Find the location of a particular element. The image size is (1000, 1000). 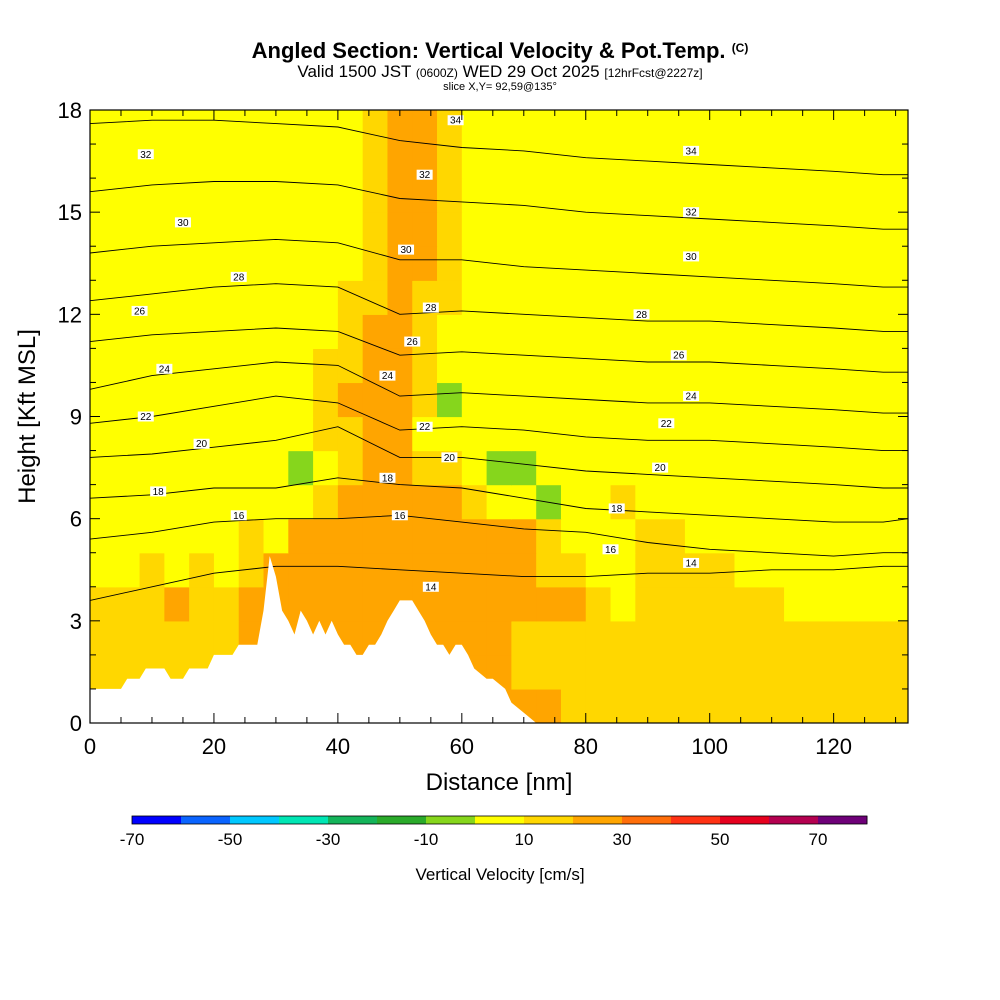

forecast-info: [12hrFcst@2227z] is located at coordinates (653, 73).